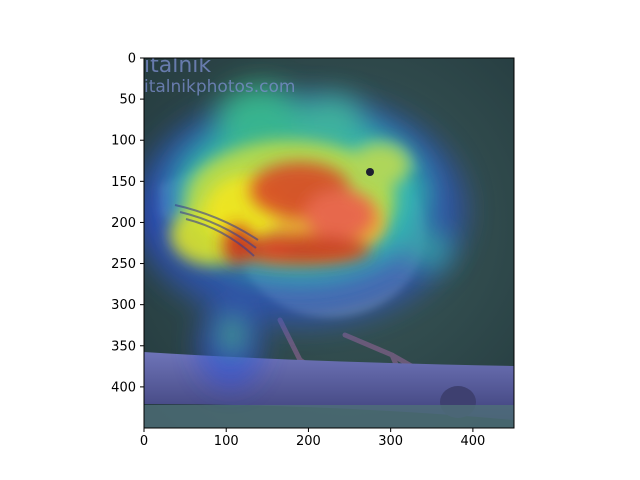 This screenshot has width=640, height=480. I want to click on y-tick-label: 300, so click(123, 305).